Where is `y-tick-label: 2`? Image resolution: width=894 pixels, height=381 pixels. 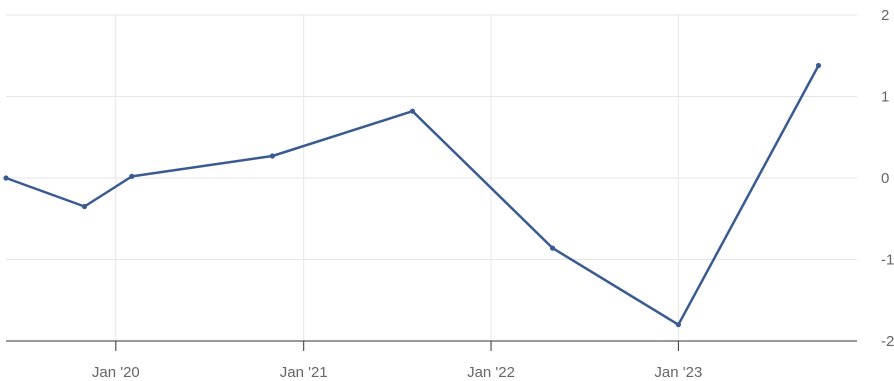 y-tick-label: 2 is located at coordinates (885, 15).